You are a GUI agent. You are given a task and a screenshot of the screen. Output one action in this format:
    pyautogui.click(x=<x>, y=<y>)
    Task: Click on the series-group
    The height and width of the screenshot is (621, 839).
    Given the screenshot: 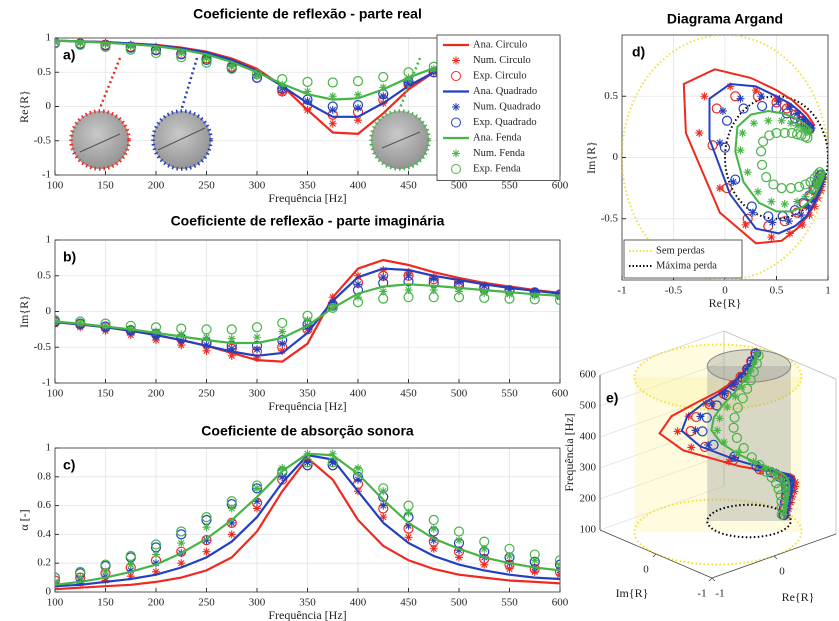 What is the action you would take?
    pyautogui.click(x=307, y=520)
    